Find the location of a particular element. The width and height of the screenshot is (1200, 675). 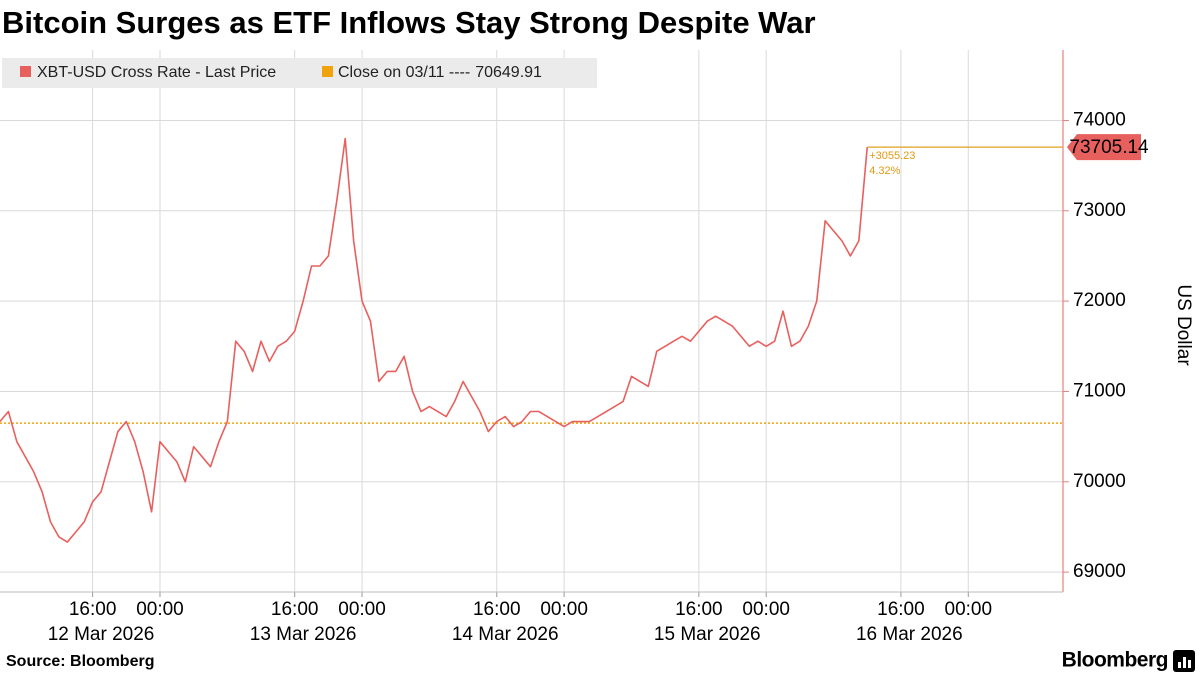

y-tick-label: 69000 is located at coordinates (1099, 571).